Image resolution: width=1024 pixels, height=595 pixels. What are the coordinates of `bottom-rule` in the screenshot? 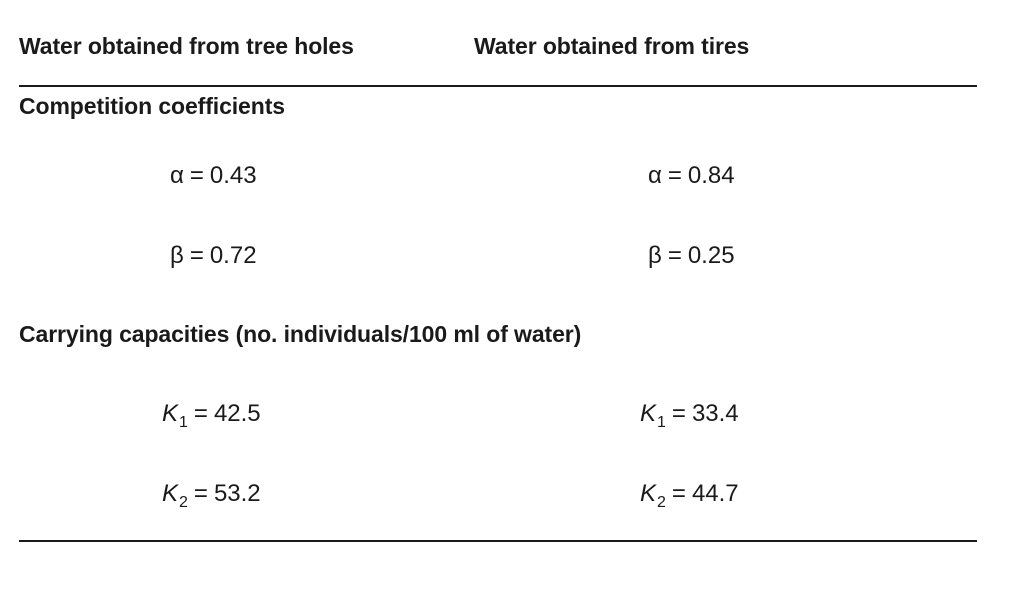 It's located at (498, 541).